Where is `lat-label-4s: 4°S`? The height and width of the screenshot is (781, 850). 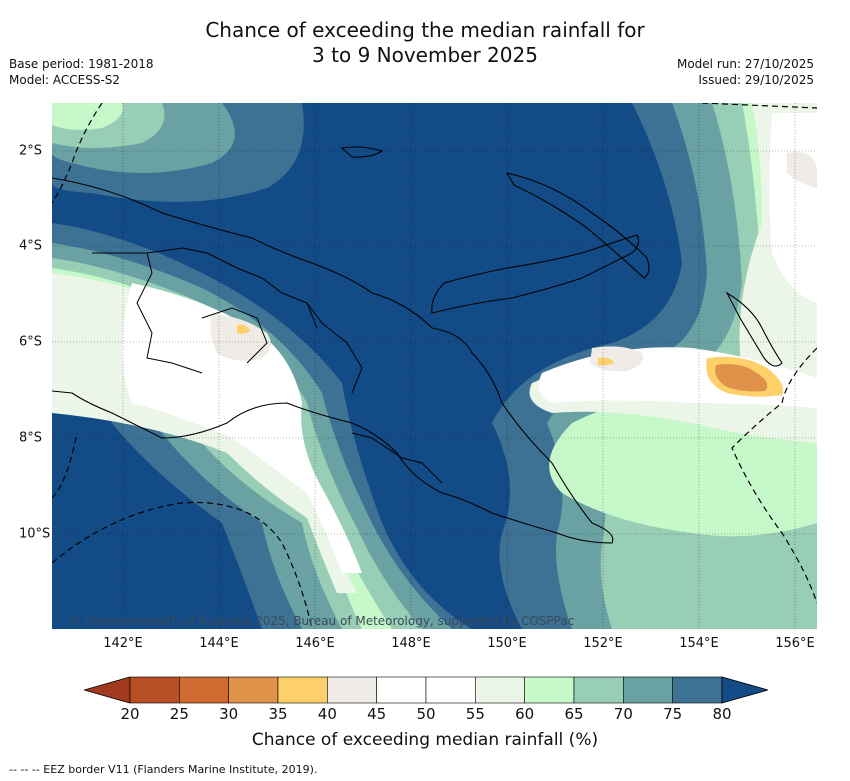 lat-label-4s: 4°S is located at coordinates (31, 246).